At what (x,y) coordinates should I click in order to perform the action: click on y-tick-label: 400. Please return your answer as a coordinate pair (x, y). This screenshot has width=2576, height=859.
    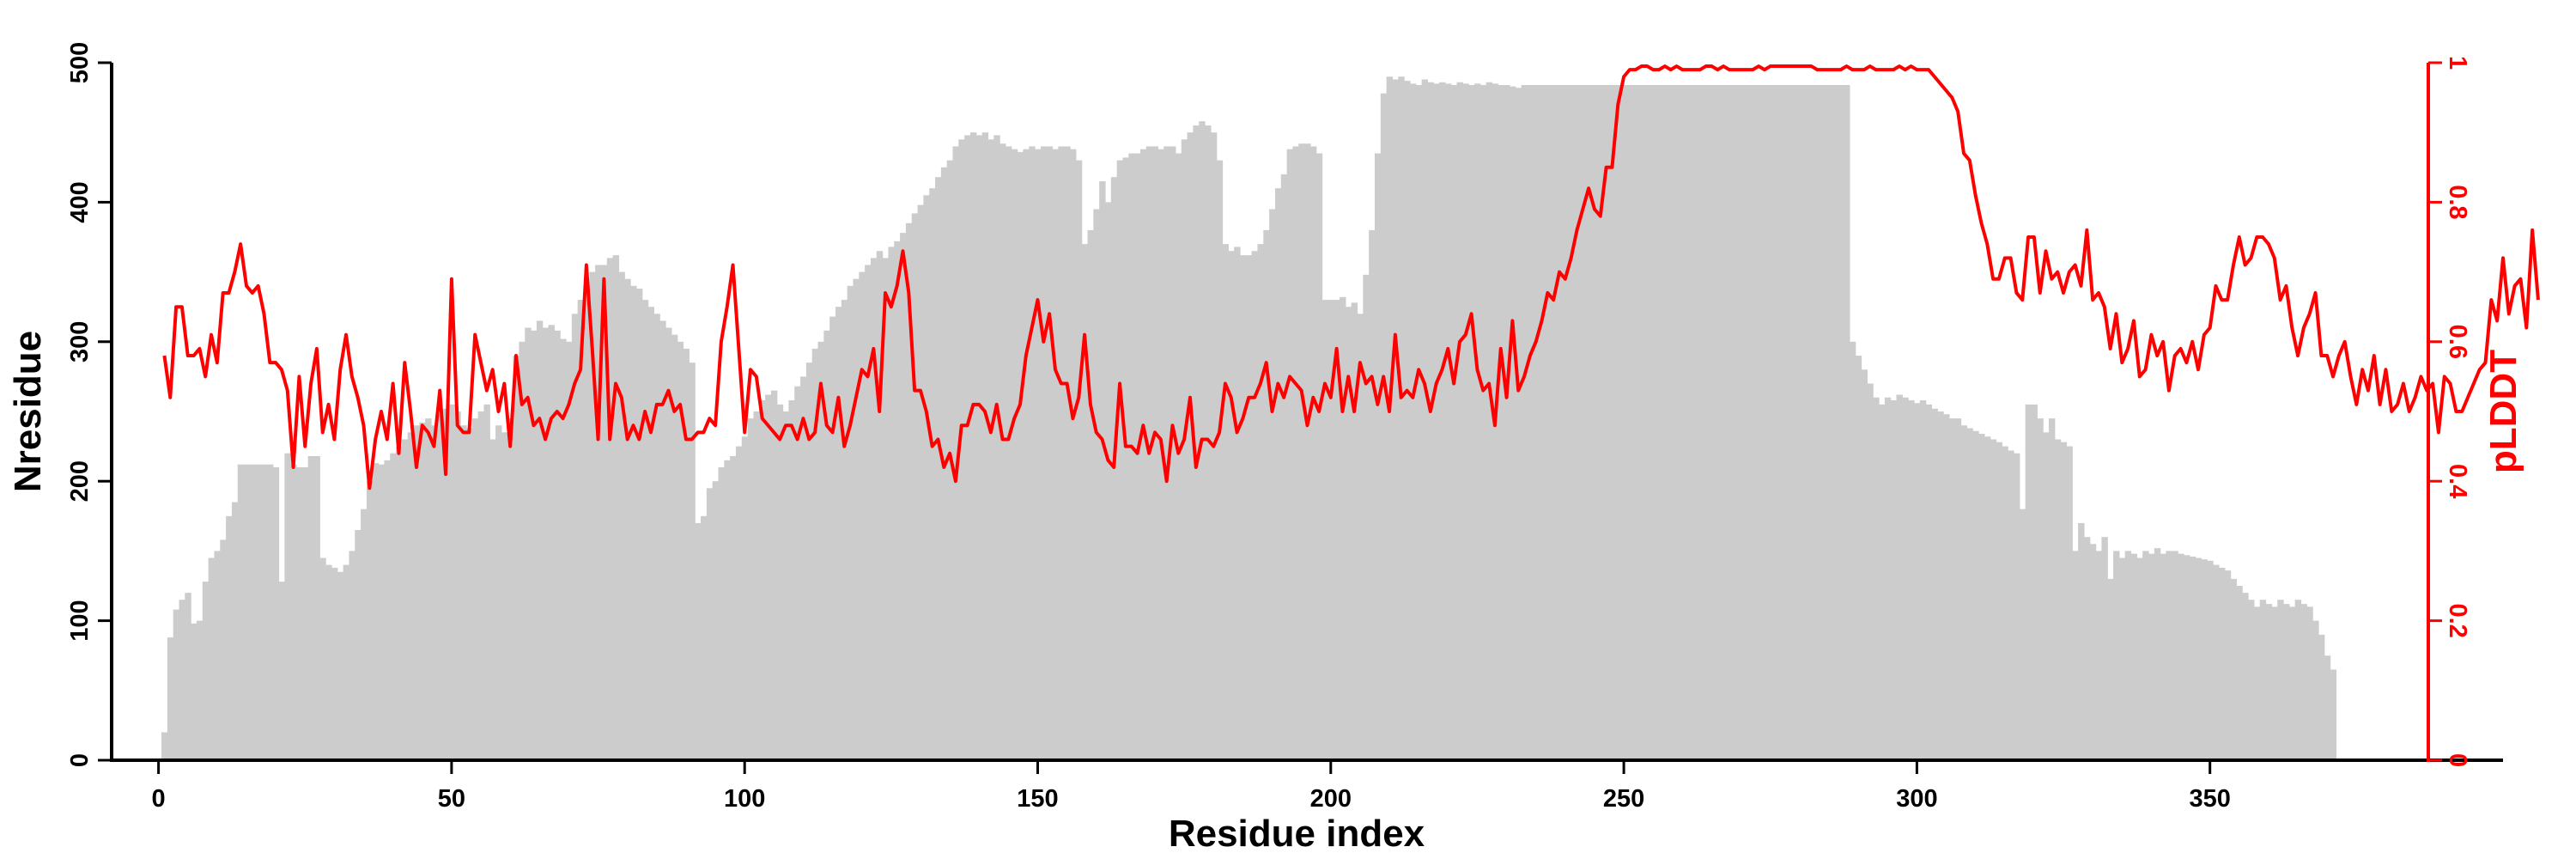
    Looking at the image, I should click on (80, 202).